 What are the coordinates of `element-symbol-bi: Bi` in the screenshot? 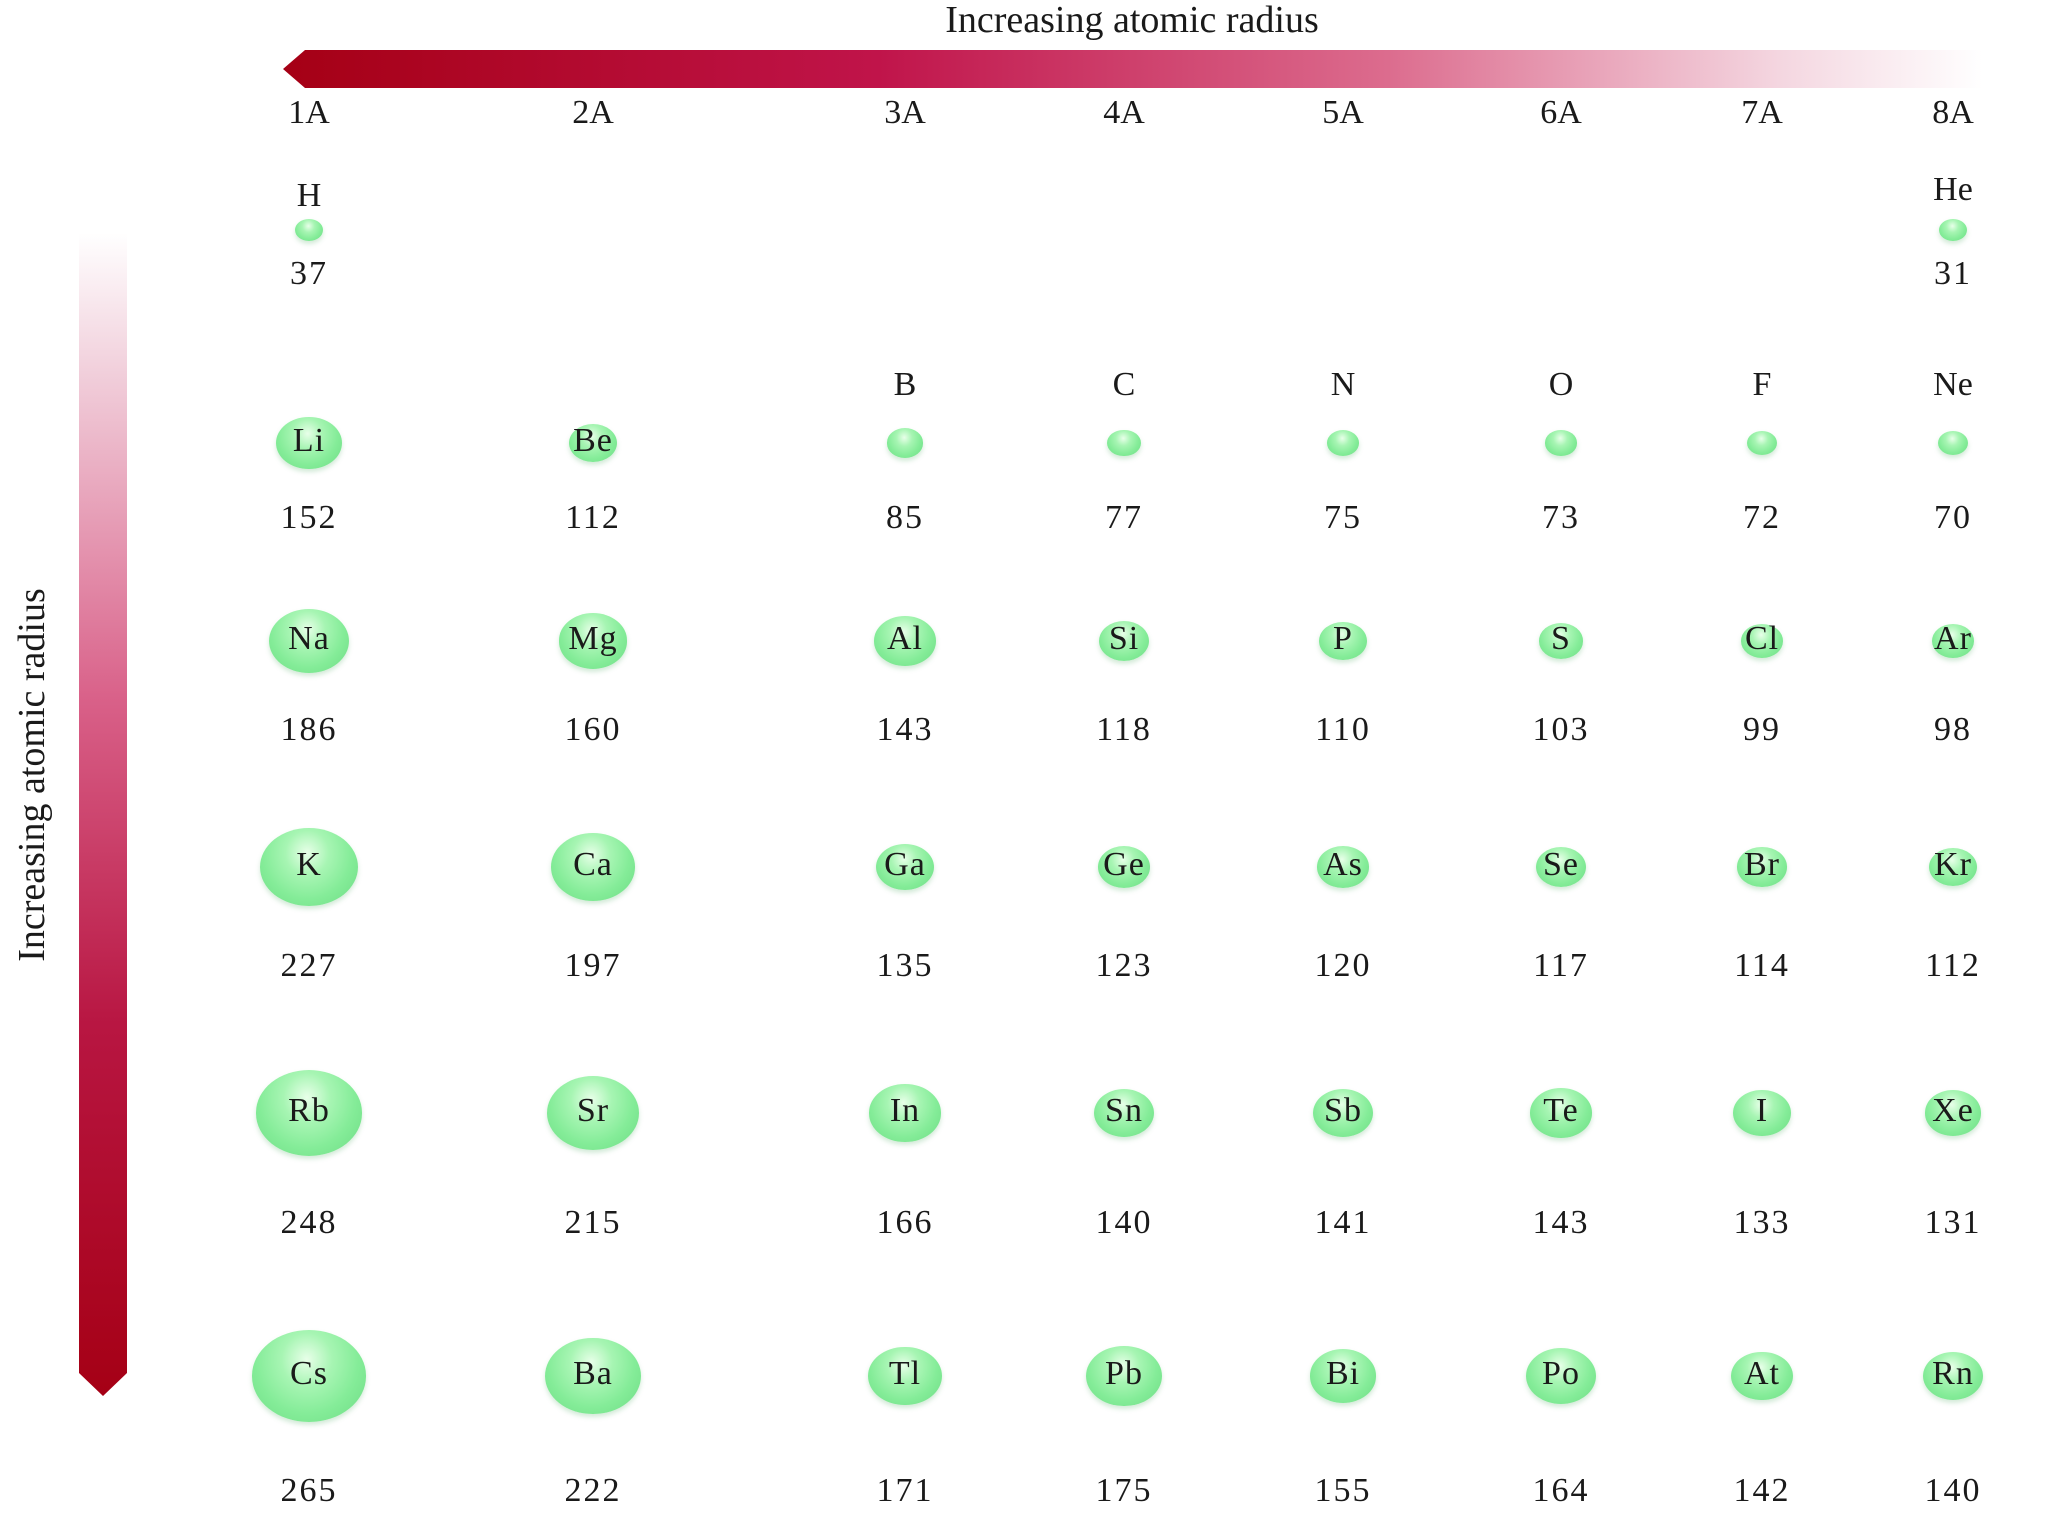 It's located at (1343, 1373).